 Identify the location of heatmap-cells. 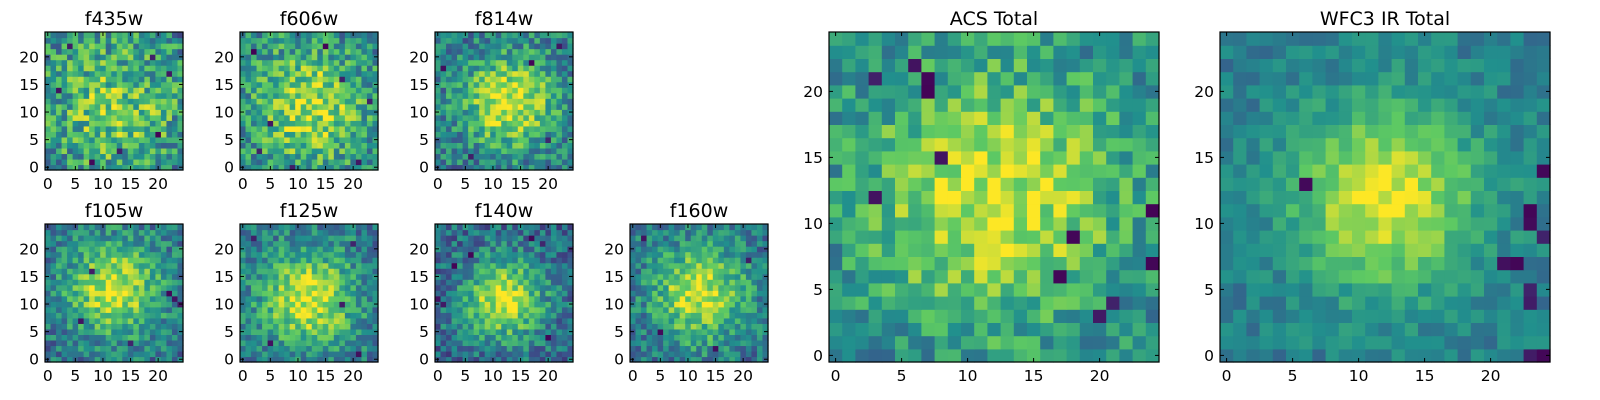
(309, 101).